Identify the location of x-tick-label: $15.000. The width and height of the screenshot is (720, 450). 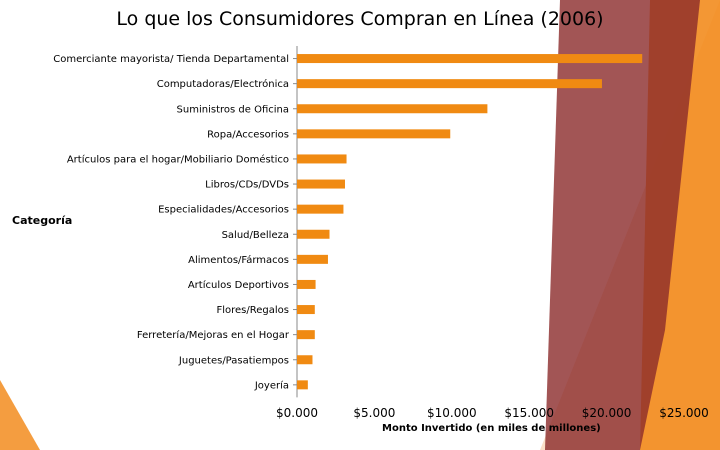
(529, 413).